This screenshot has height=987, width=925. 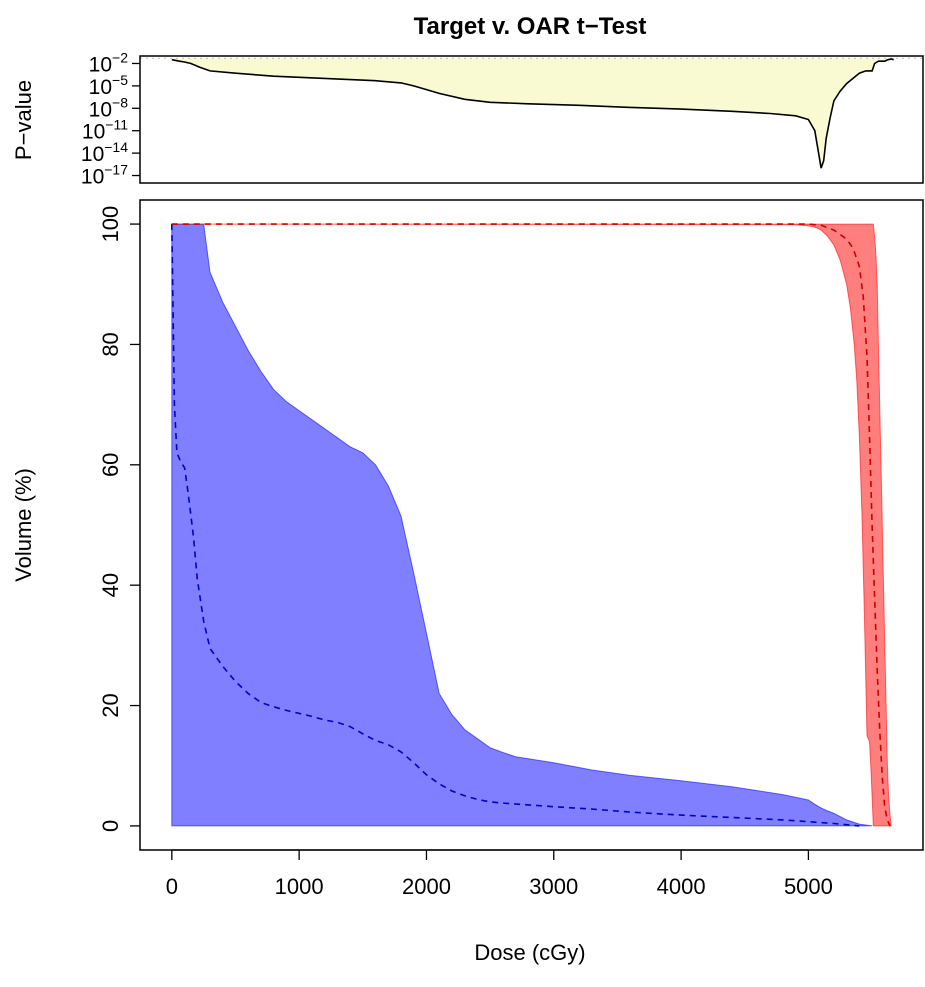 What do you see at coordinates (110, 465) in the screenshot?
I see `y-tick-label: 60` at bounding box center [110, 465].